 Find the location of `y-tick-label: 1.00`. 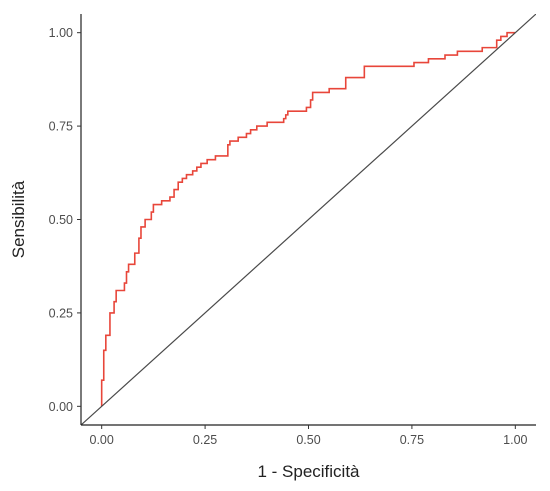

y-tick-label: 1.00 is located at coordinates (61, 33).